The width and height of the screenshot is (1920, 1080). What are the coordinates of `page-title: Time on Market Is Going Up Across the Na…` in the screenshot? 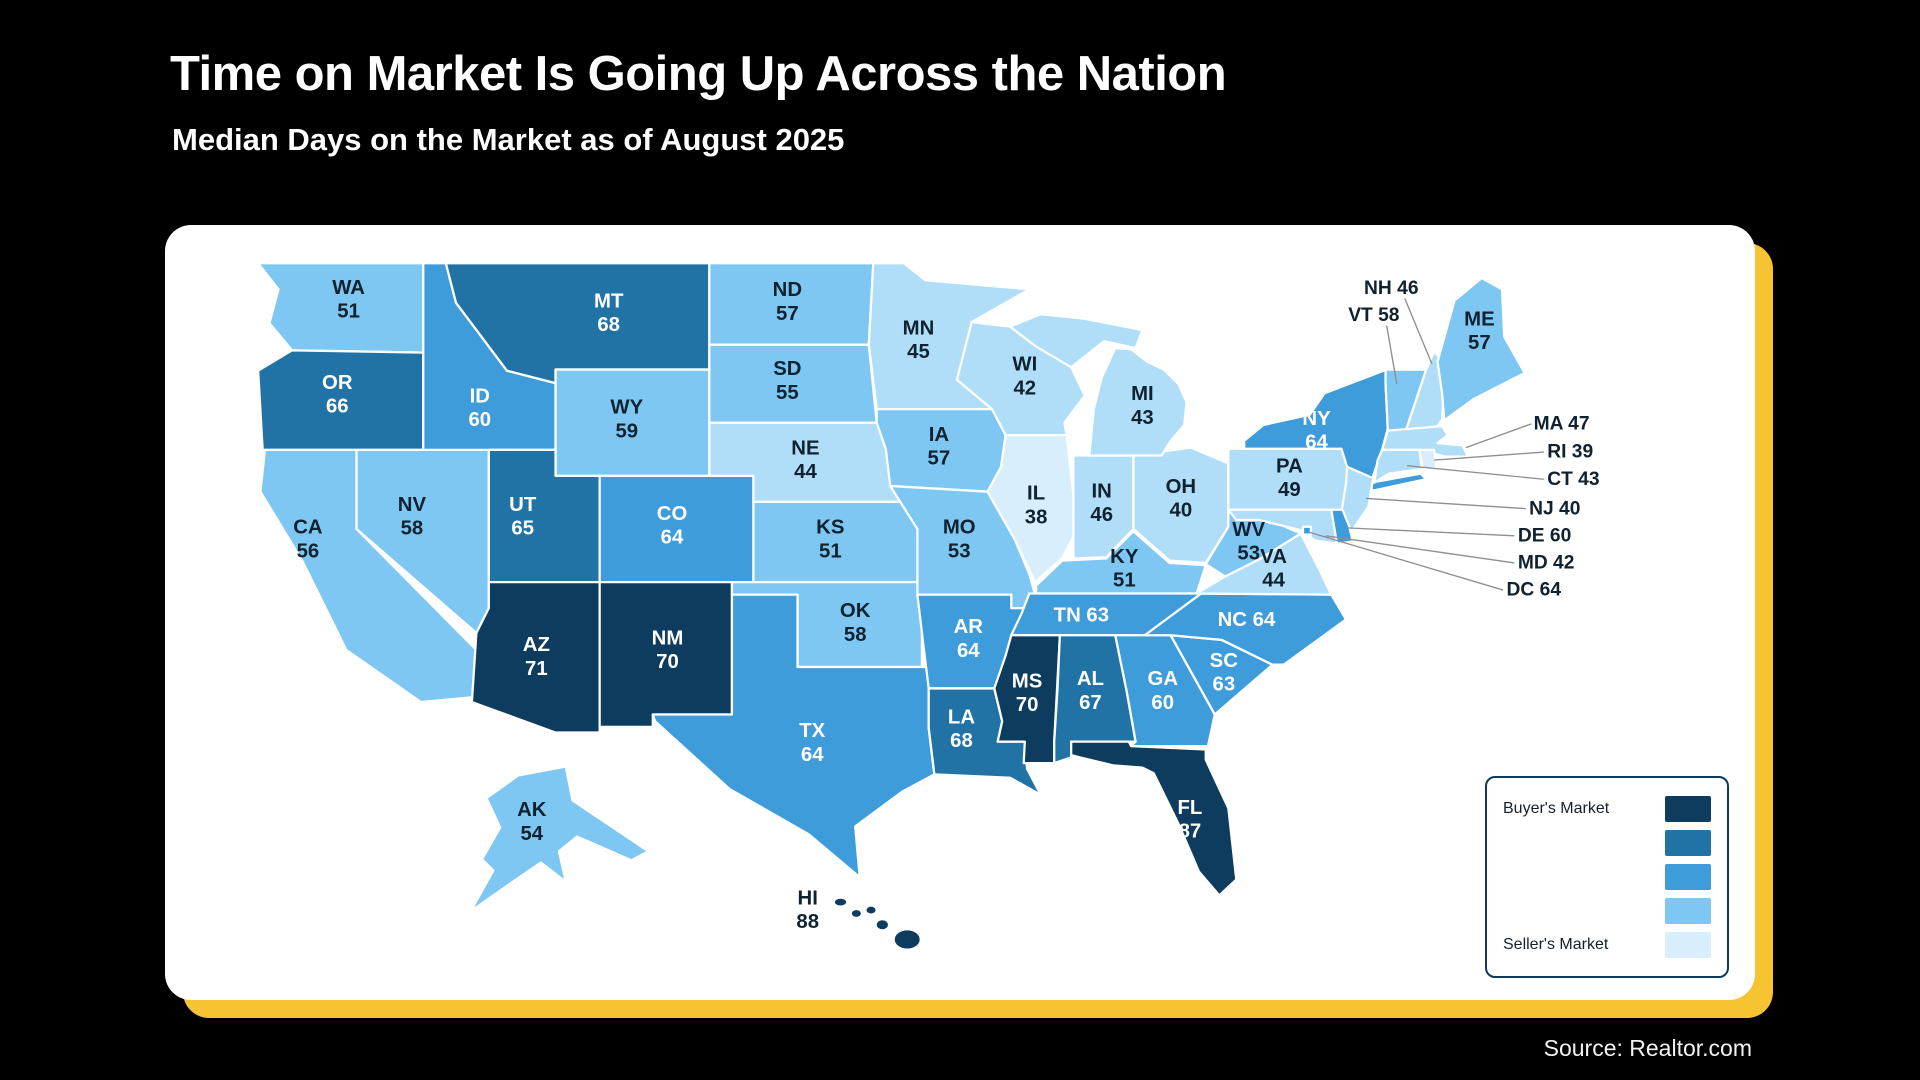 It's located at (698, 74).